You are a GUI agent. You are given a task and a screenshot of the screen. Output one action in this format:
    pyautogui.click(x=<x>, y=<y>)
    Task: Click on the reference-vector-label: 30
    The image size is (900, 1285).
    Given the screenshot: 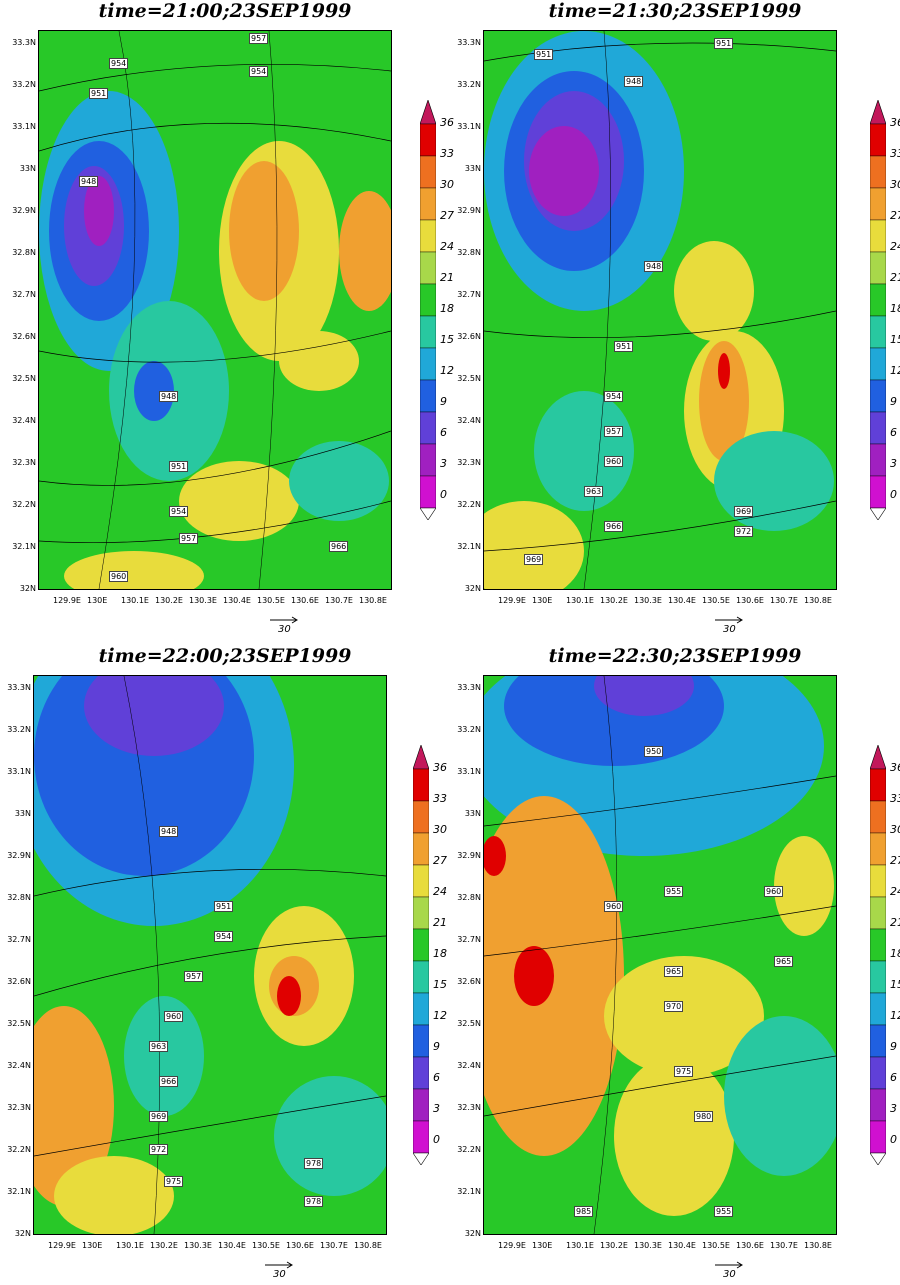 What is the action you would take?
    pyautogui.click(x=729, y=629)
    